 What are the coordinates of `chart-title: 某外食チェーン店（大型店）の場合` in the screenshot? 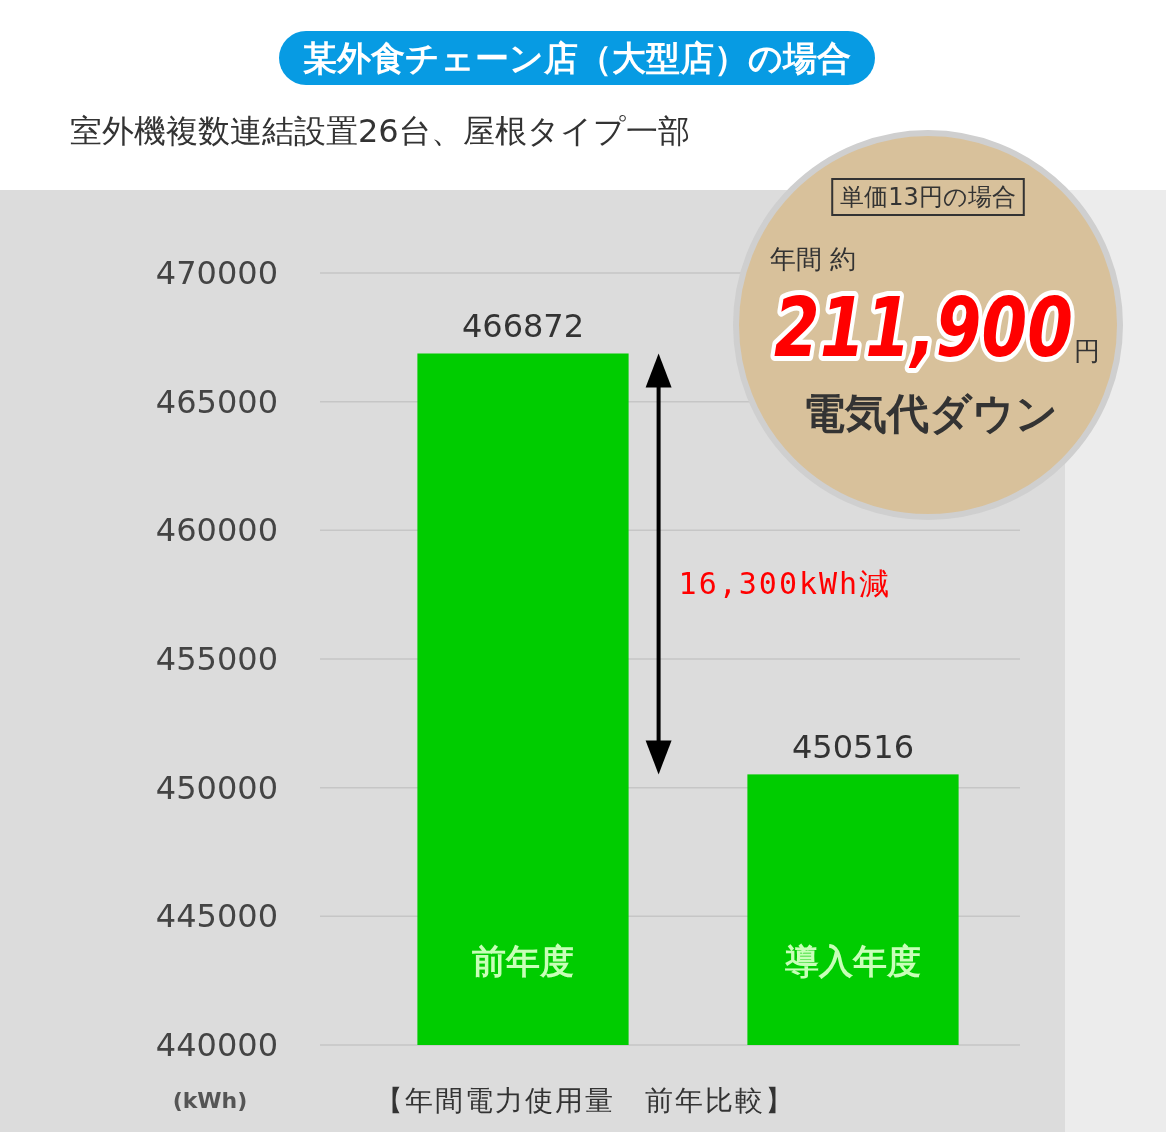 It's located at (577, 58).